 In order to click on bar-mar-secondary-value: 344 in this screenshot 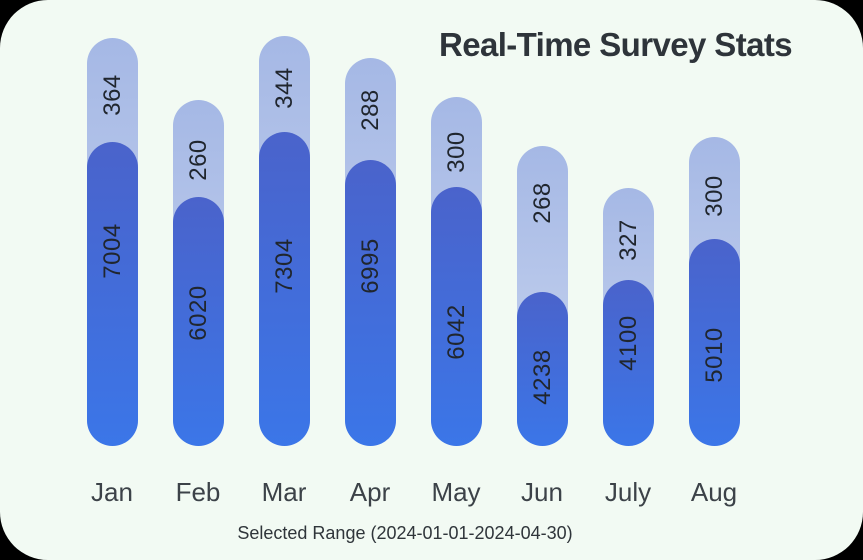, I will do `click(284, 88)`.